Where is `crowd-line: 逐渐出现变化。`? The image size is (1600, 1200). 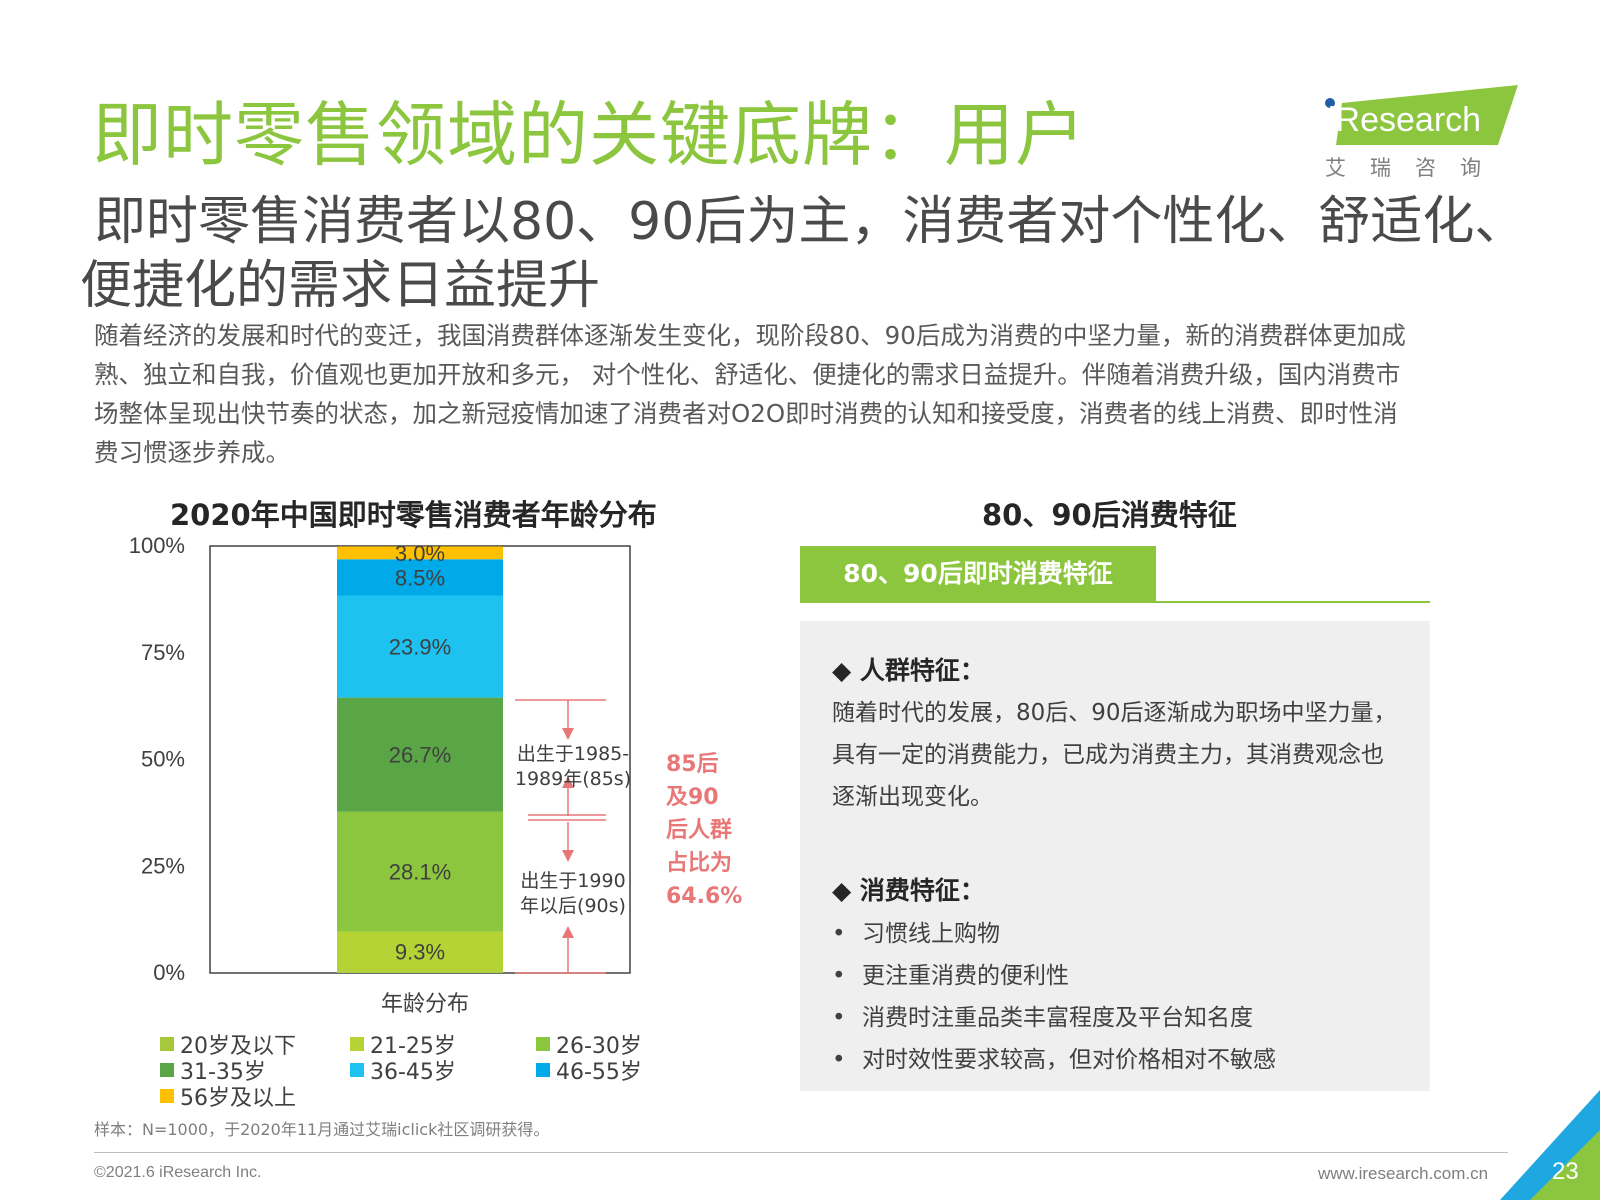 crowd-line: 逐渐出现变化。 is located at coordinates (912, 797).